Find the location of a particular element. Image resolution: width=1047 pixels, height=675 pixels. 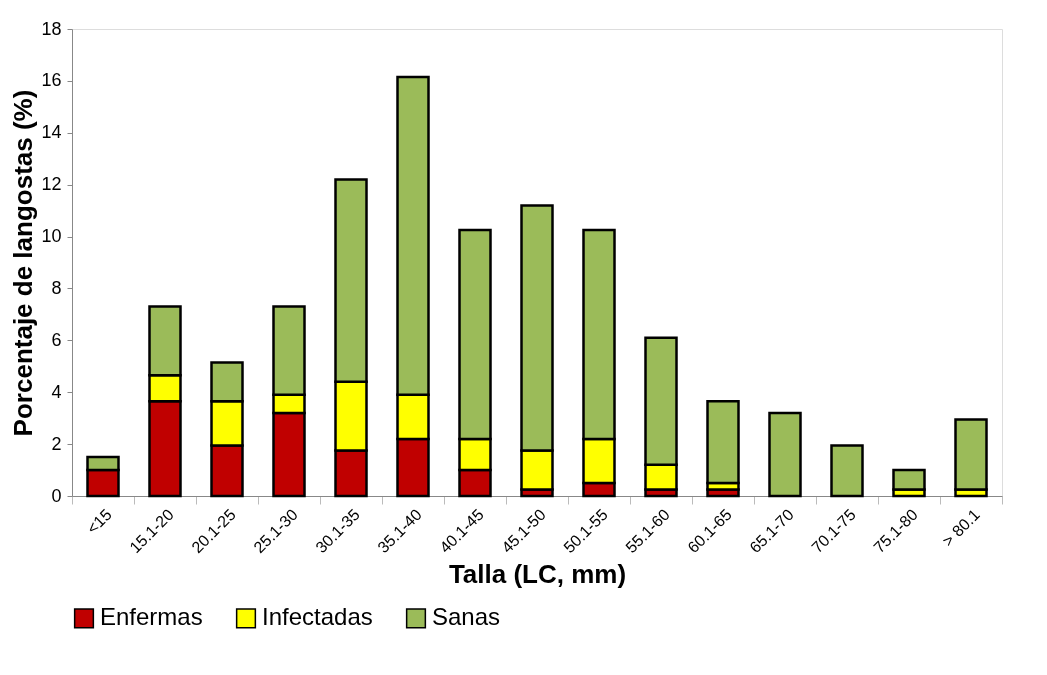

y-tick-label: 10 is located at coordinates (51, 236).